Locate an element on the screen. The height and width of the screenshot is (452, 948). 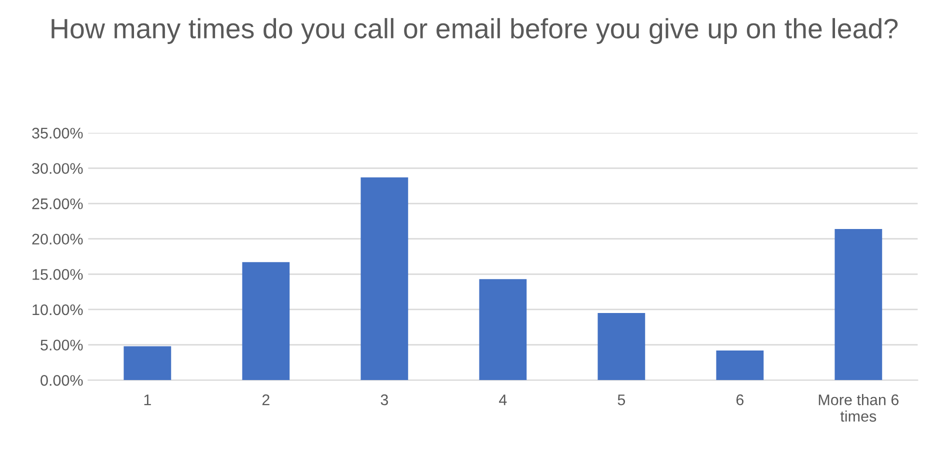
y-tick-label: 35.00% is located at coordinates (57, 133).